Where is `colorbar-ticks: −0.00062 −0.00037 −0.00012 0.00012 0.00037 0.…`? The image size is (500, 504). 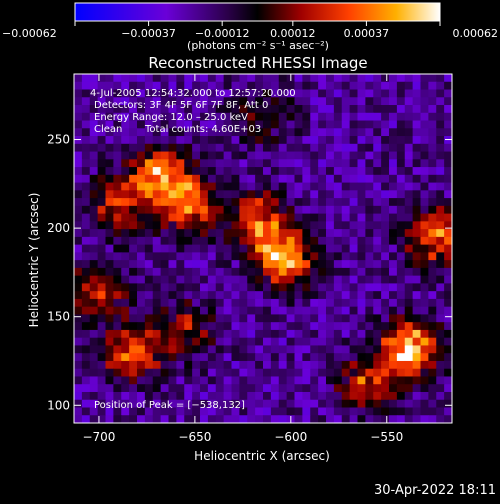
colorbar-ticks: −0.00062 −0.00037 −0.00012 0.00012 0.00037 0.… is located at coordinates (250, 30).